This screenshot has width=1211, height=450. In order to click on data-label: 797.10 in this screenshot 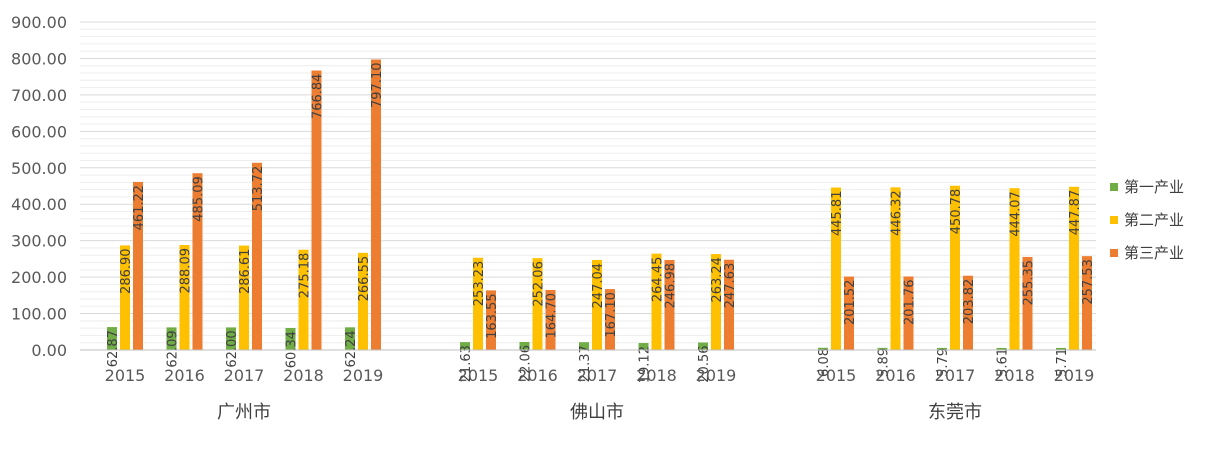, I will do `click(377, 86)`.